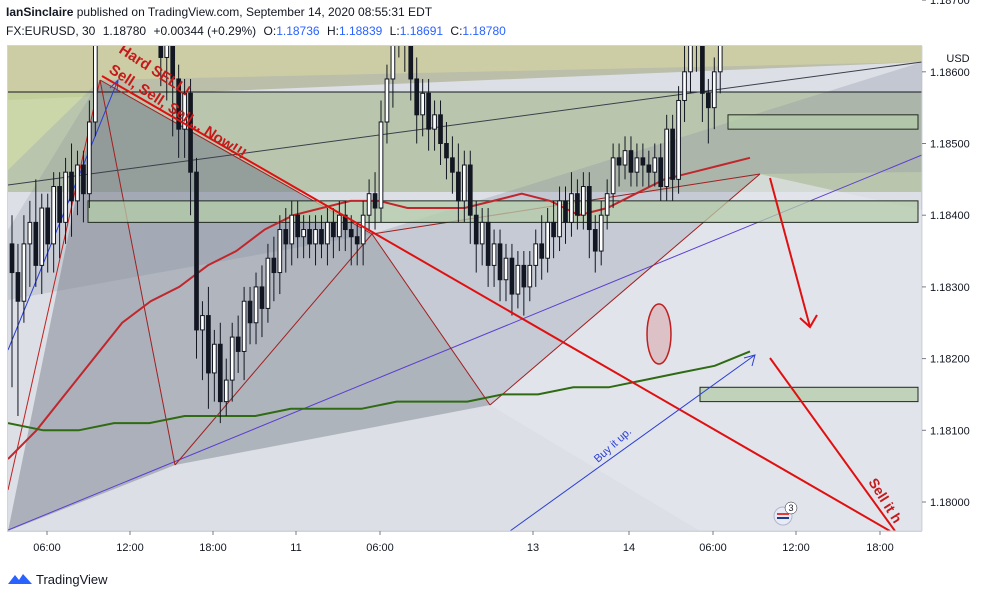  I want to click on symbol-label: FX:EURUSD, 30, so click(51, 31).